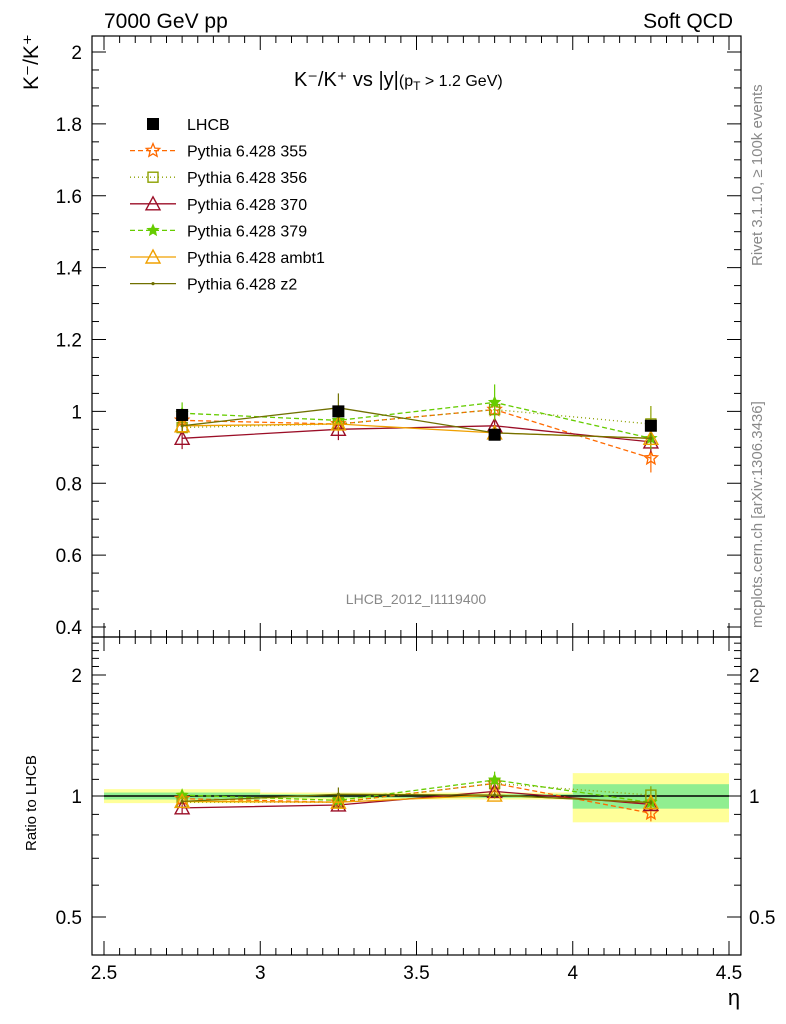 The image size is (786, 1024). What do you see at coordinates (416, 973) in the screenshot?
I see `x-tick-label: 3.5` at bounding box center [416, 973].